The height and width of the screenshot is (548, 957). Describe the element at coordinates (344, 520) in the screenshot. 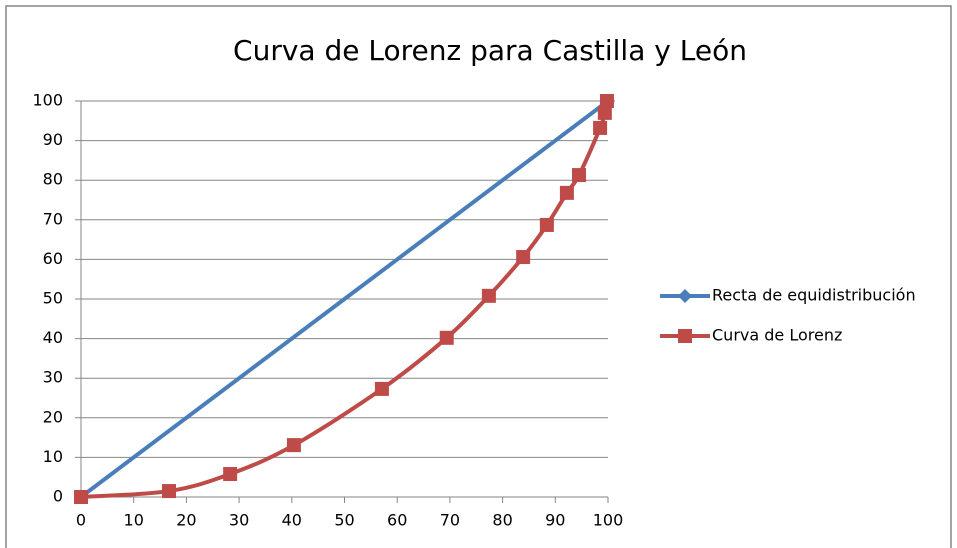

I see `x-tick-label: 50` at that location.